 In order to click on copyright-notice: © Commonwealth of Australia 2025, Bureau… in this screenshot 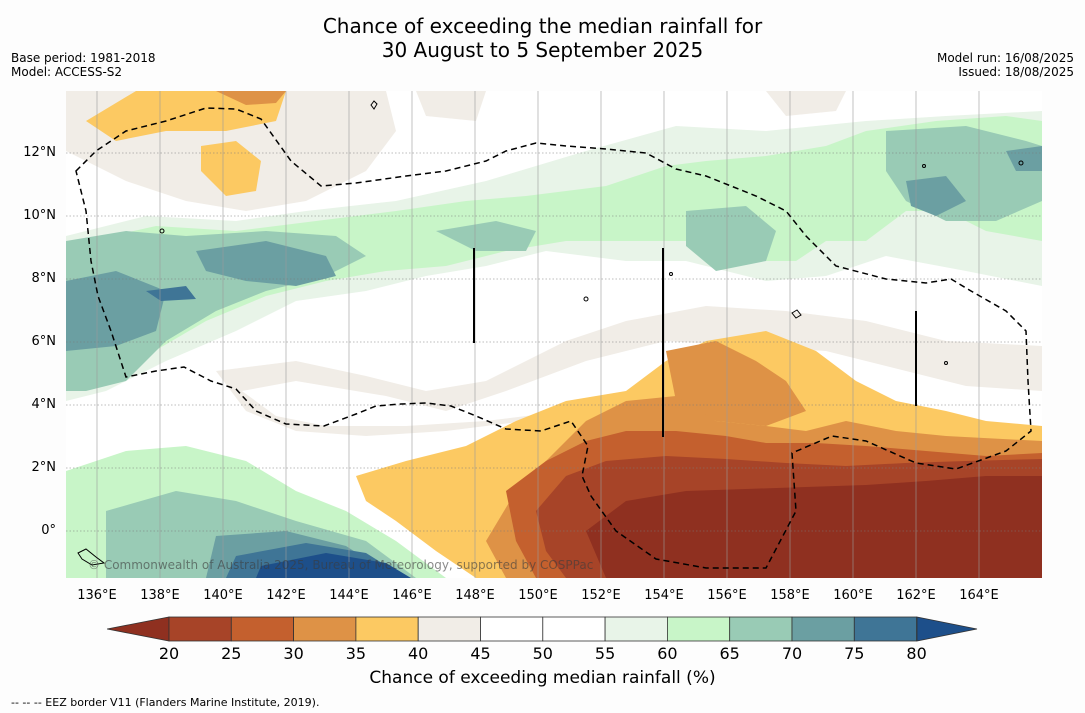, I will do `click(341, 565)`.